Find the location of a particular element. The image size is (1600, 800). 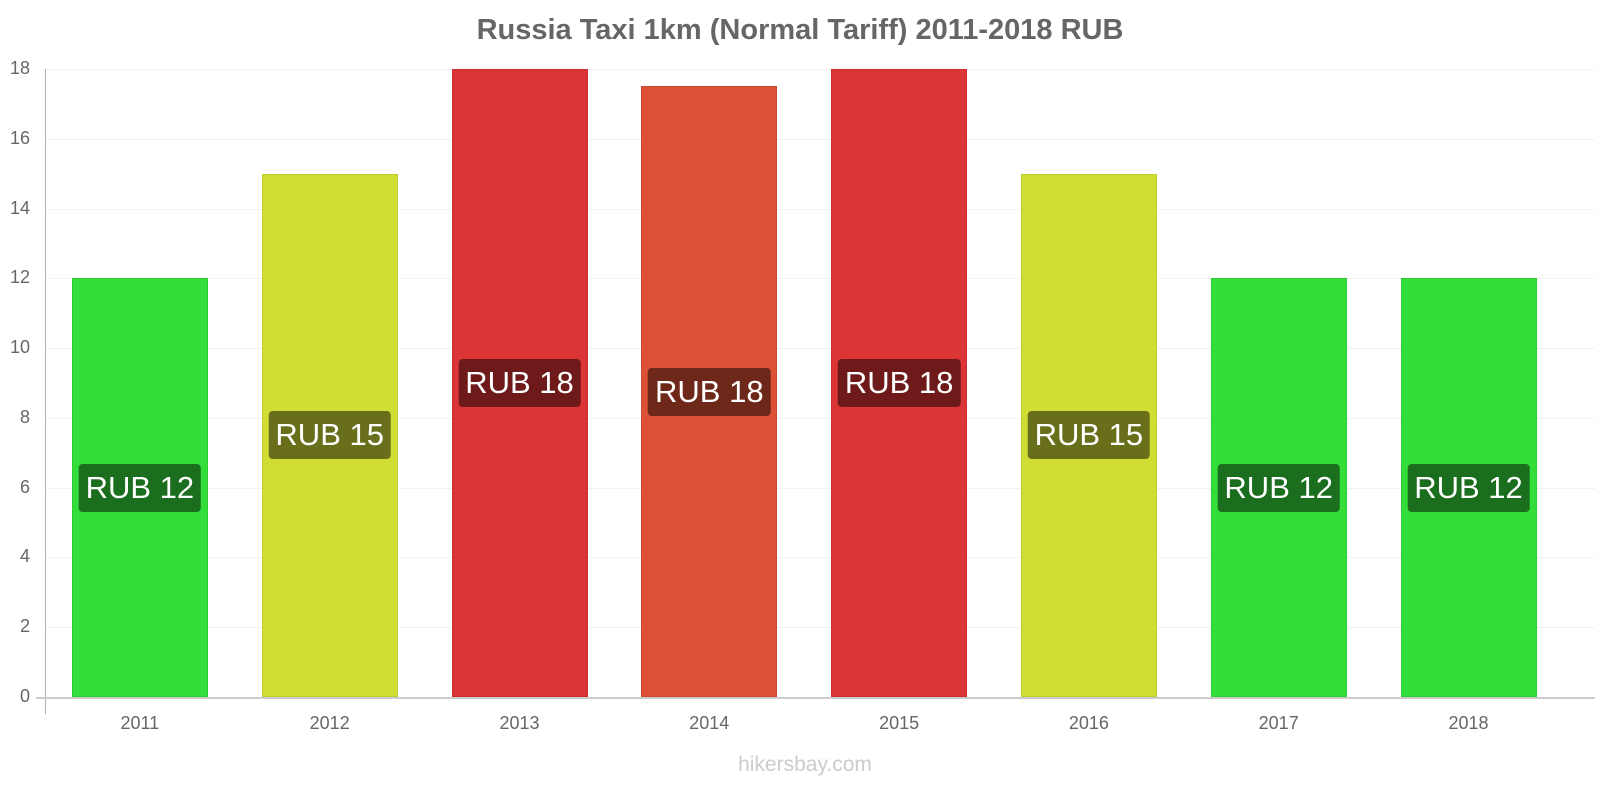

x-tick-label: 2015 is located at coordinates (899, 723).